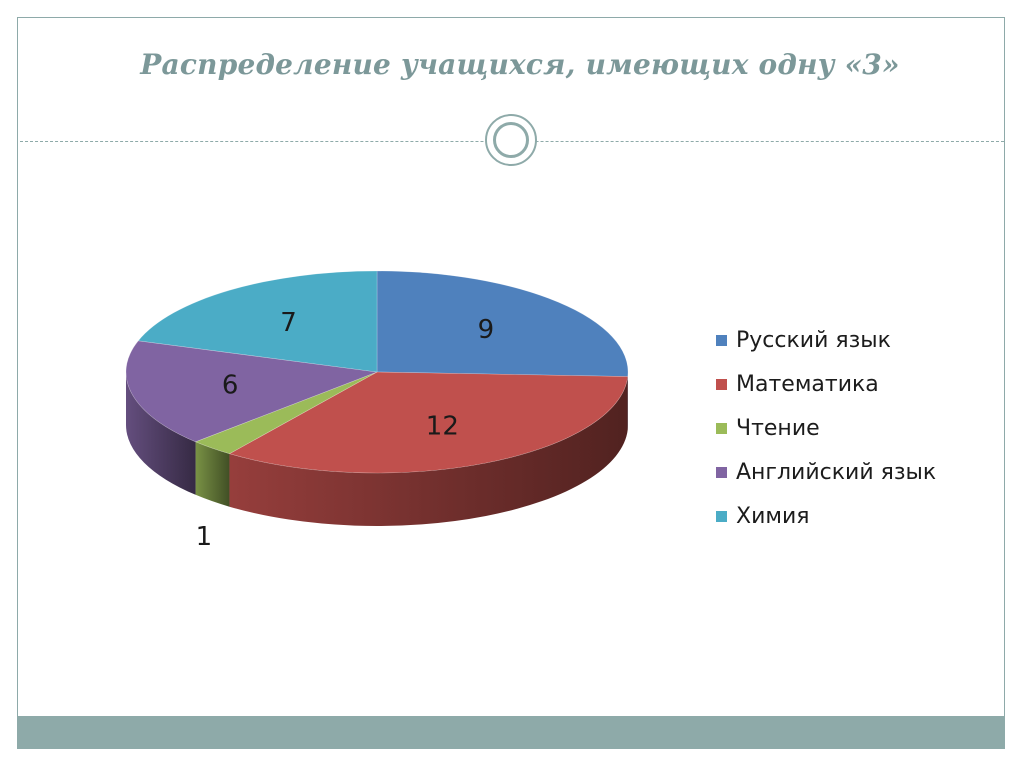 The height and width of the screenshot is (768, 1024). I want to click on pie-sides, so click(377, 449).